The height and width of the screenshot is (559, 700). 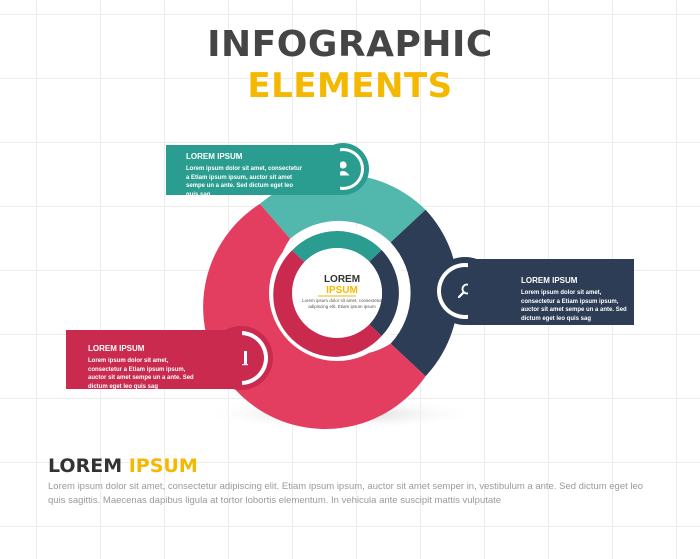 What do you see at coordinates (350, 44) in the screenshot?
I see `title-line-1: INFOGRAPHIC` at bounding box center [350, 44].